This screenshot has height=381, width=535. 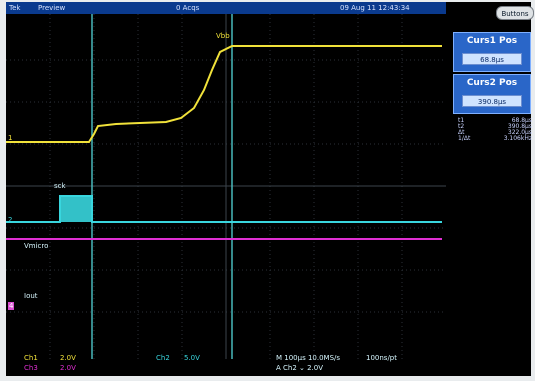 I want to click on cursor-1-title: Curs1 Pos, so click(x=492, y=41).